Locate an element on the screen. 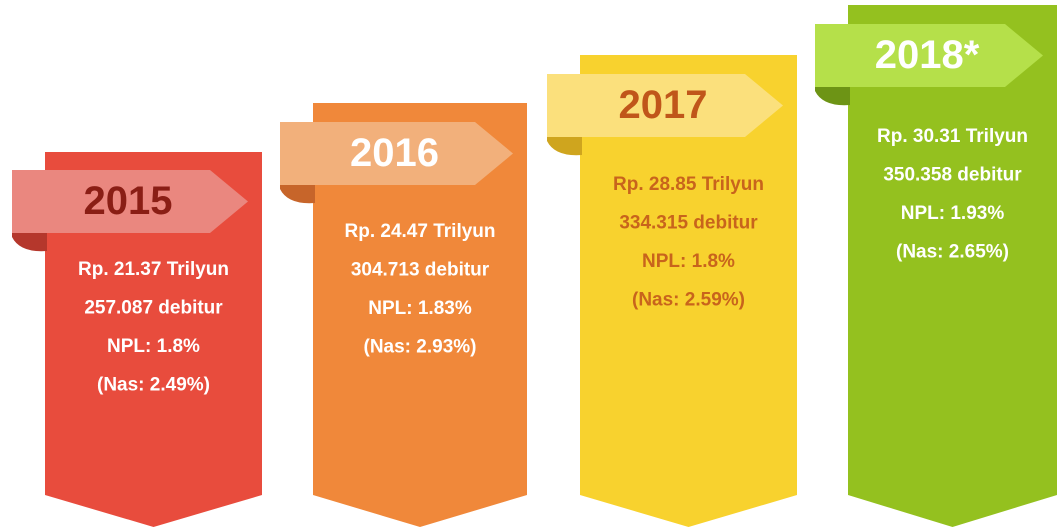 The width and height of the screenshot is (1057, 527). year-label: 2017 is located at coordinates (663, 105).